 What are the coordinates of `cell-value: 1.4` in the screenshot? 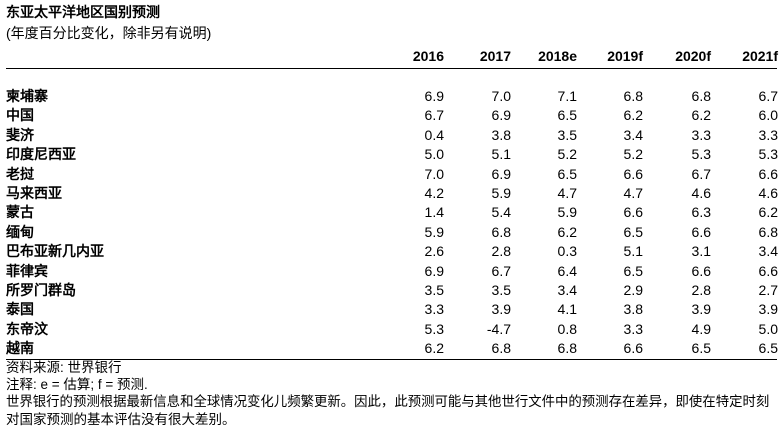 It's located at (434, 212).